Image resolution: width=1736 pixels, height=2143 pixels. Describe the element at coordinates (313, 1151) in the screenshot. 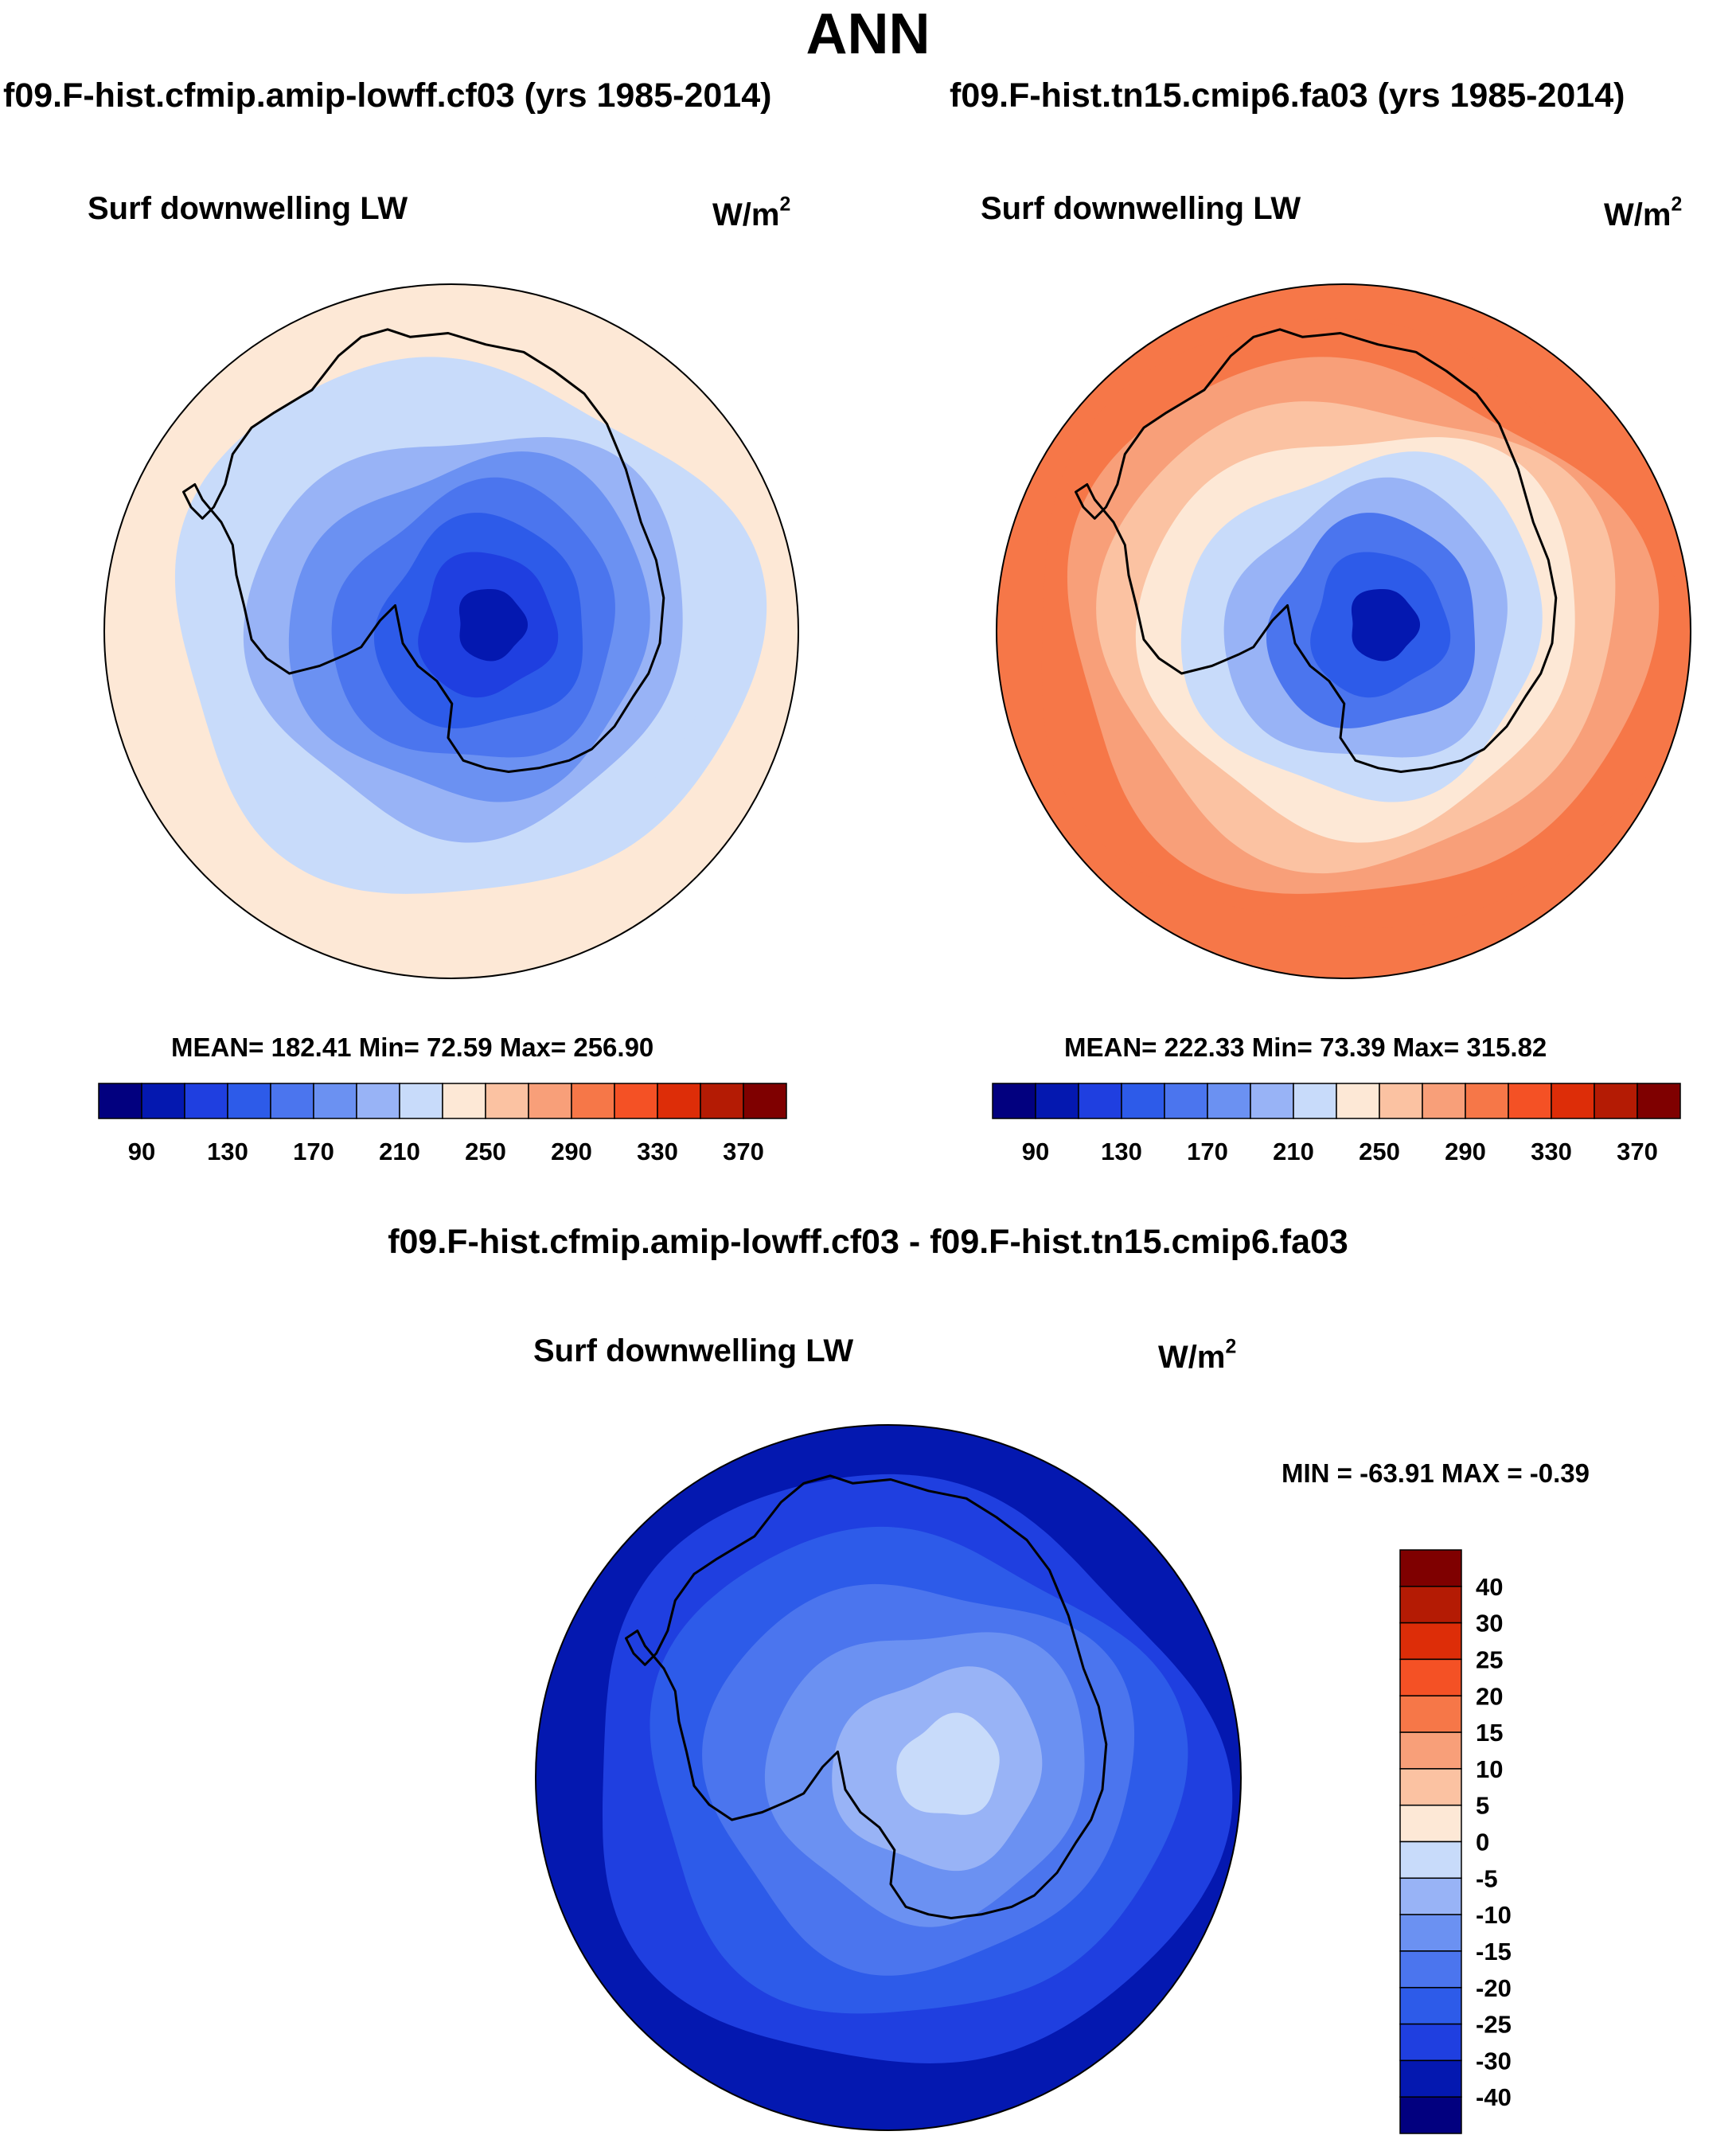

I see `left-colorbar-label: 170` at that location.